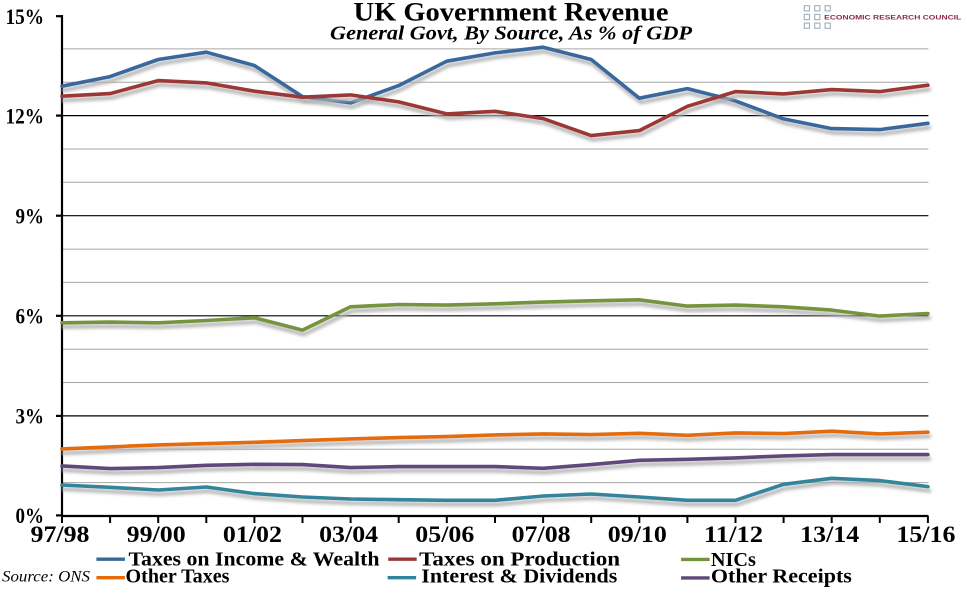 The width and height of the screenshot is (967, 595). What do you see at coordinates (511, 33) in the screenshot?
I see `svg-text:General Govt, By Source, As %: General Govt, By Source, As % of GDP` at bounding box center [511, 33].